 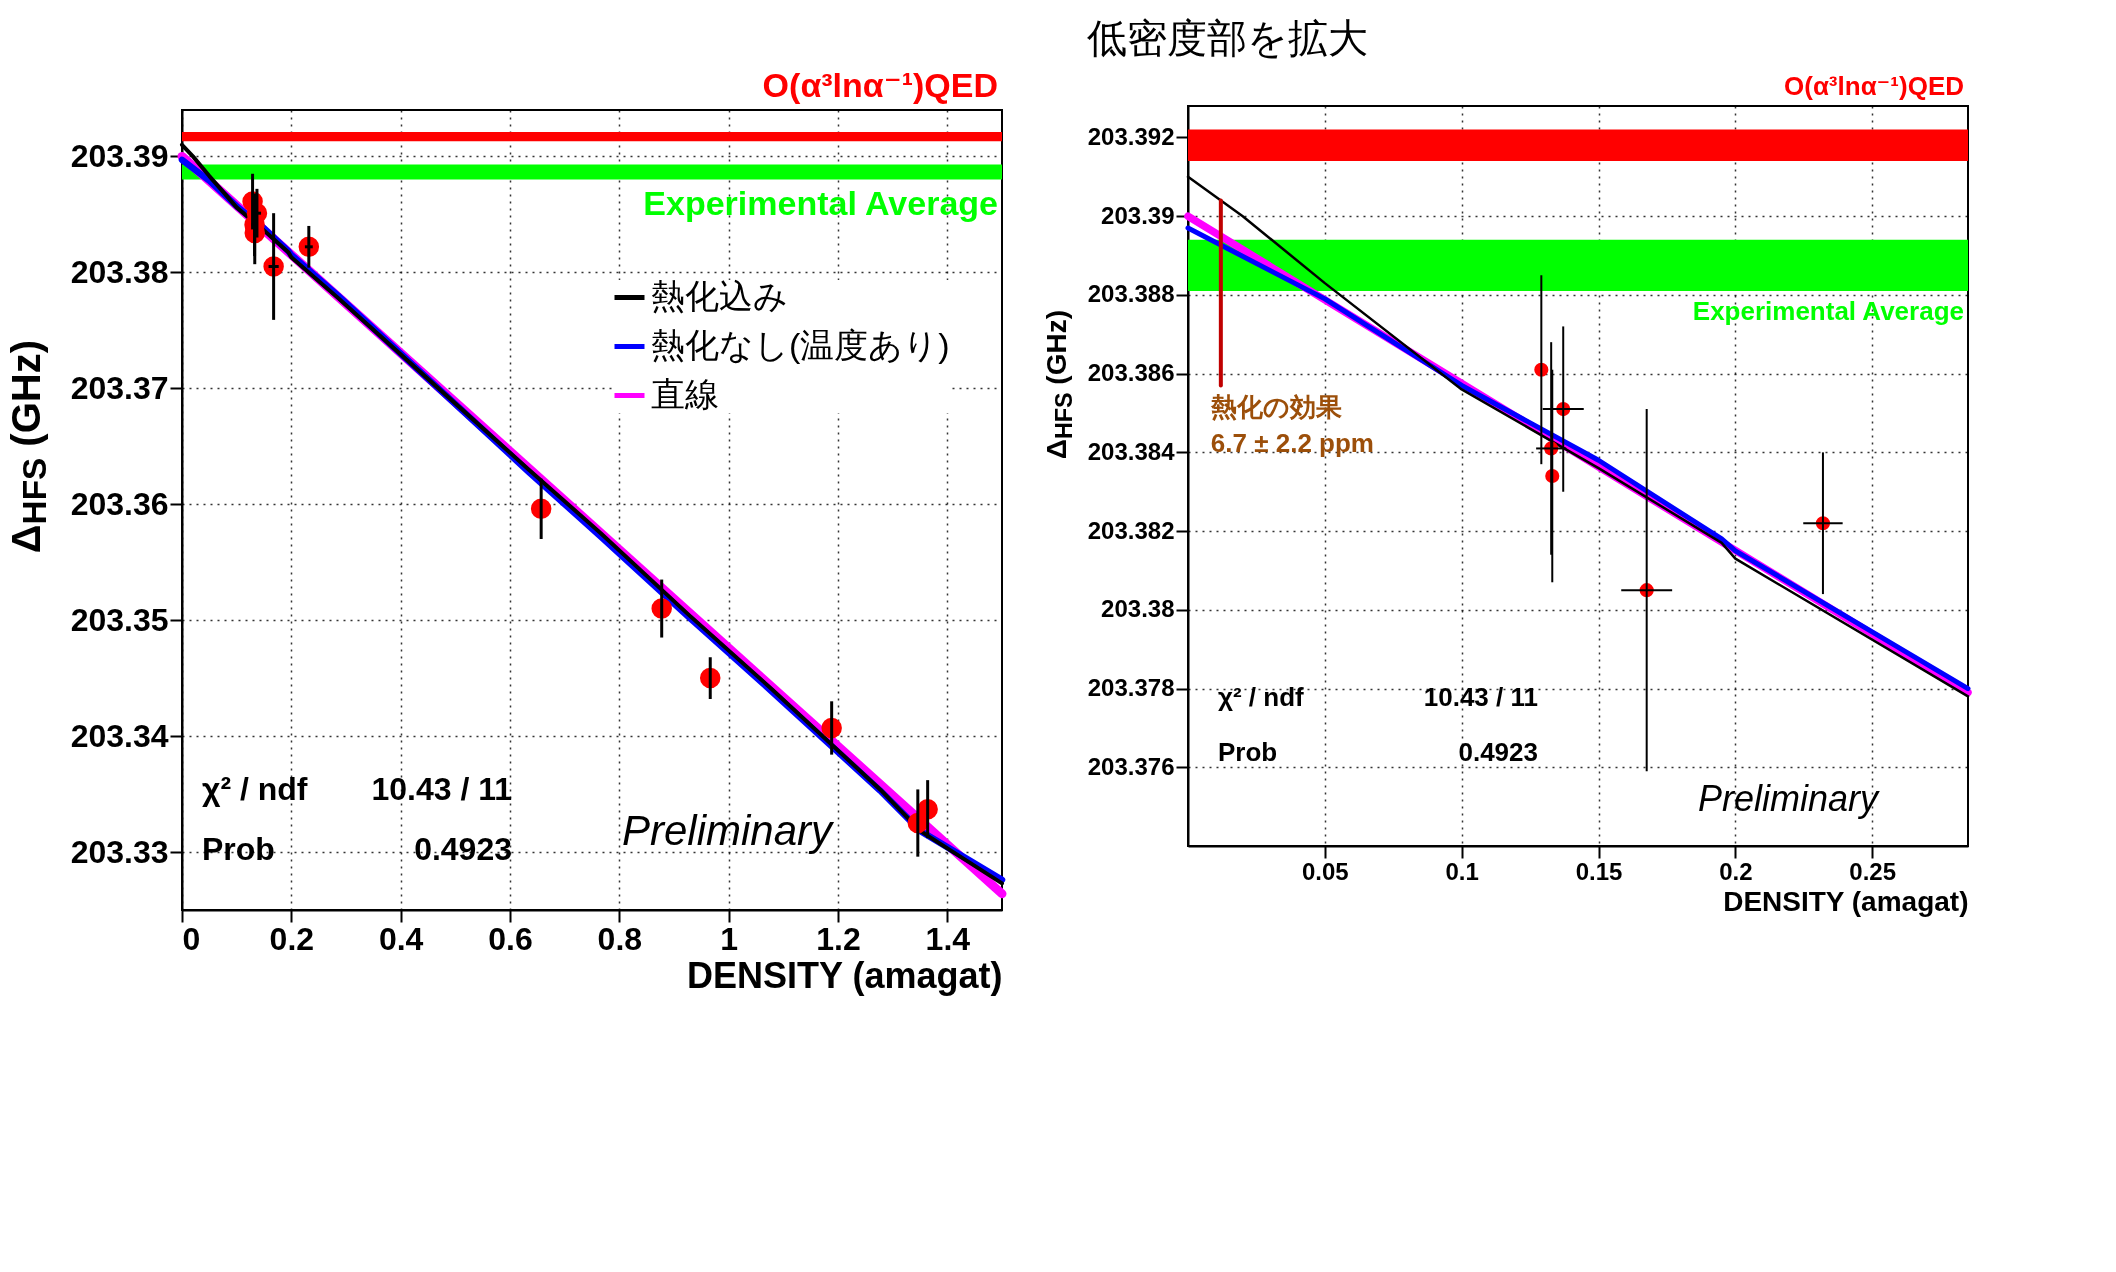 I want to click on x-tick-label: 0.05, so click(x=1325, y=871).